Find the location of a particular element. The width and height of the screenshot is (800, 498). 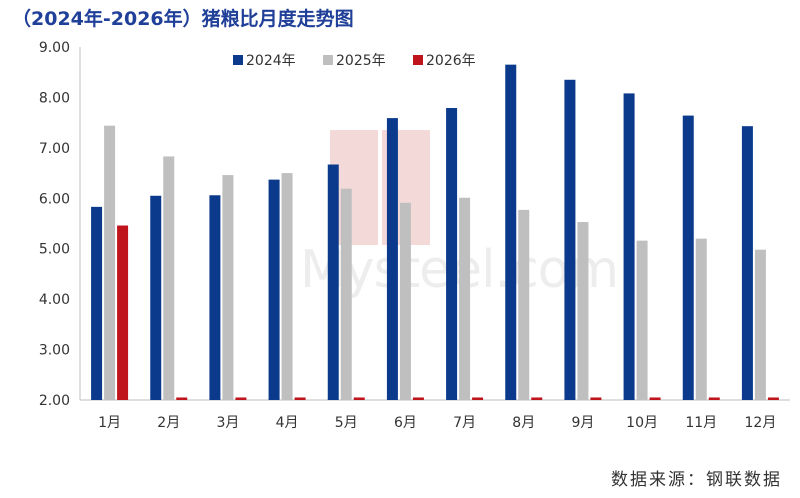

legend: 2024年 2025年 2026年 is located at coordinates (354, 61).